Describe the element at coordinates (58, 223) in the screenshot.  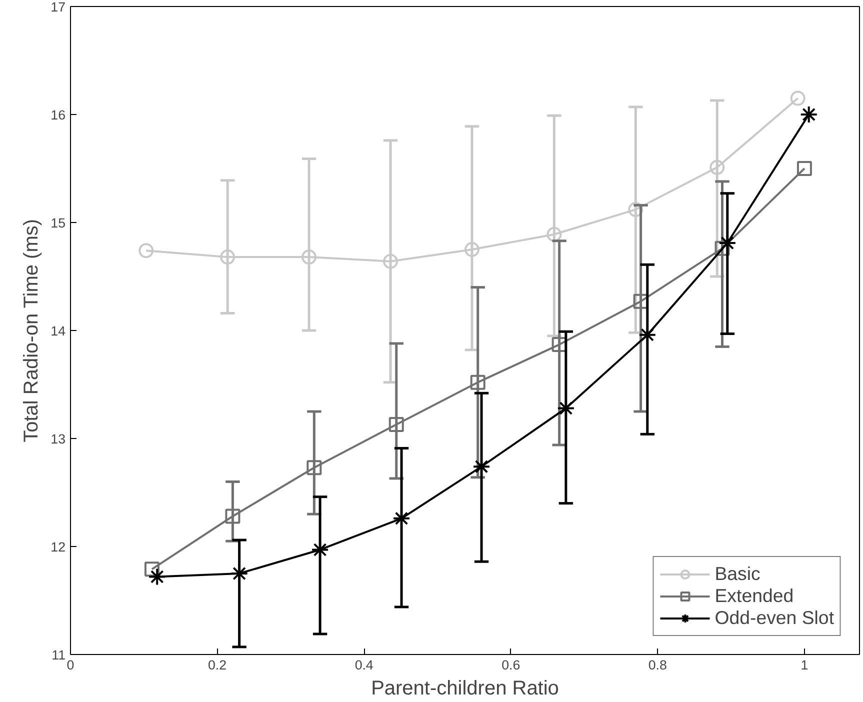
I see `y-tick-label: 15` at that location.